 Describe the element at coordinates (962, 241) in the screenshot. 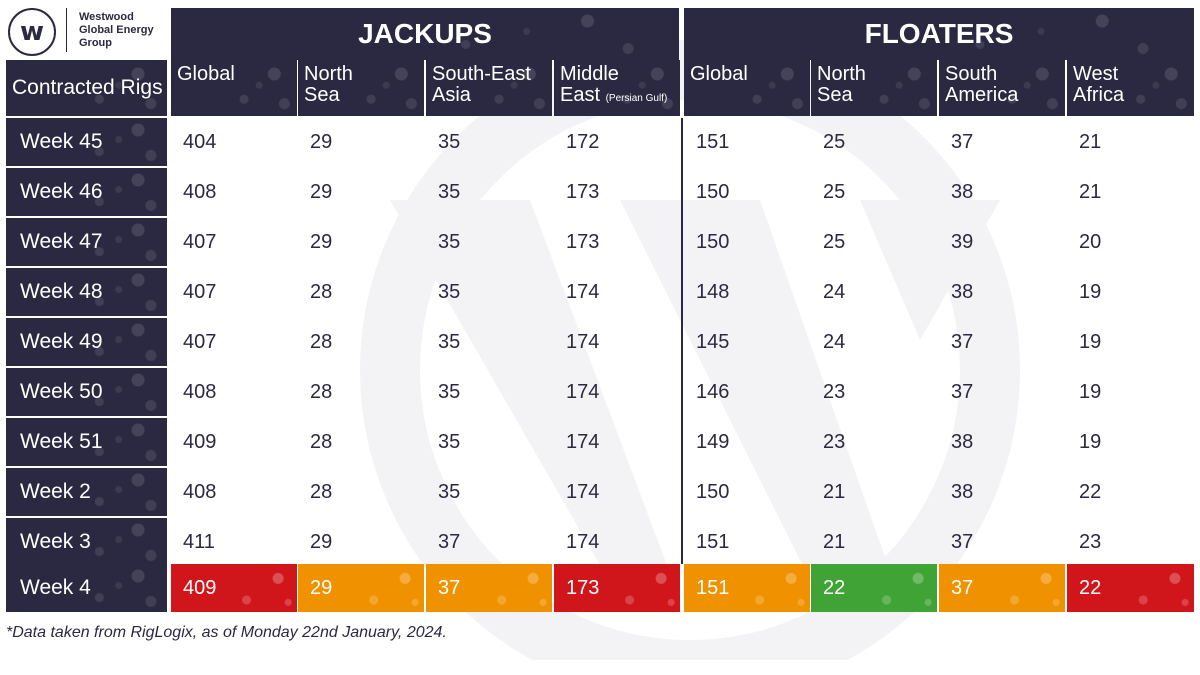

I see `table-cell: 39` at that location.